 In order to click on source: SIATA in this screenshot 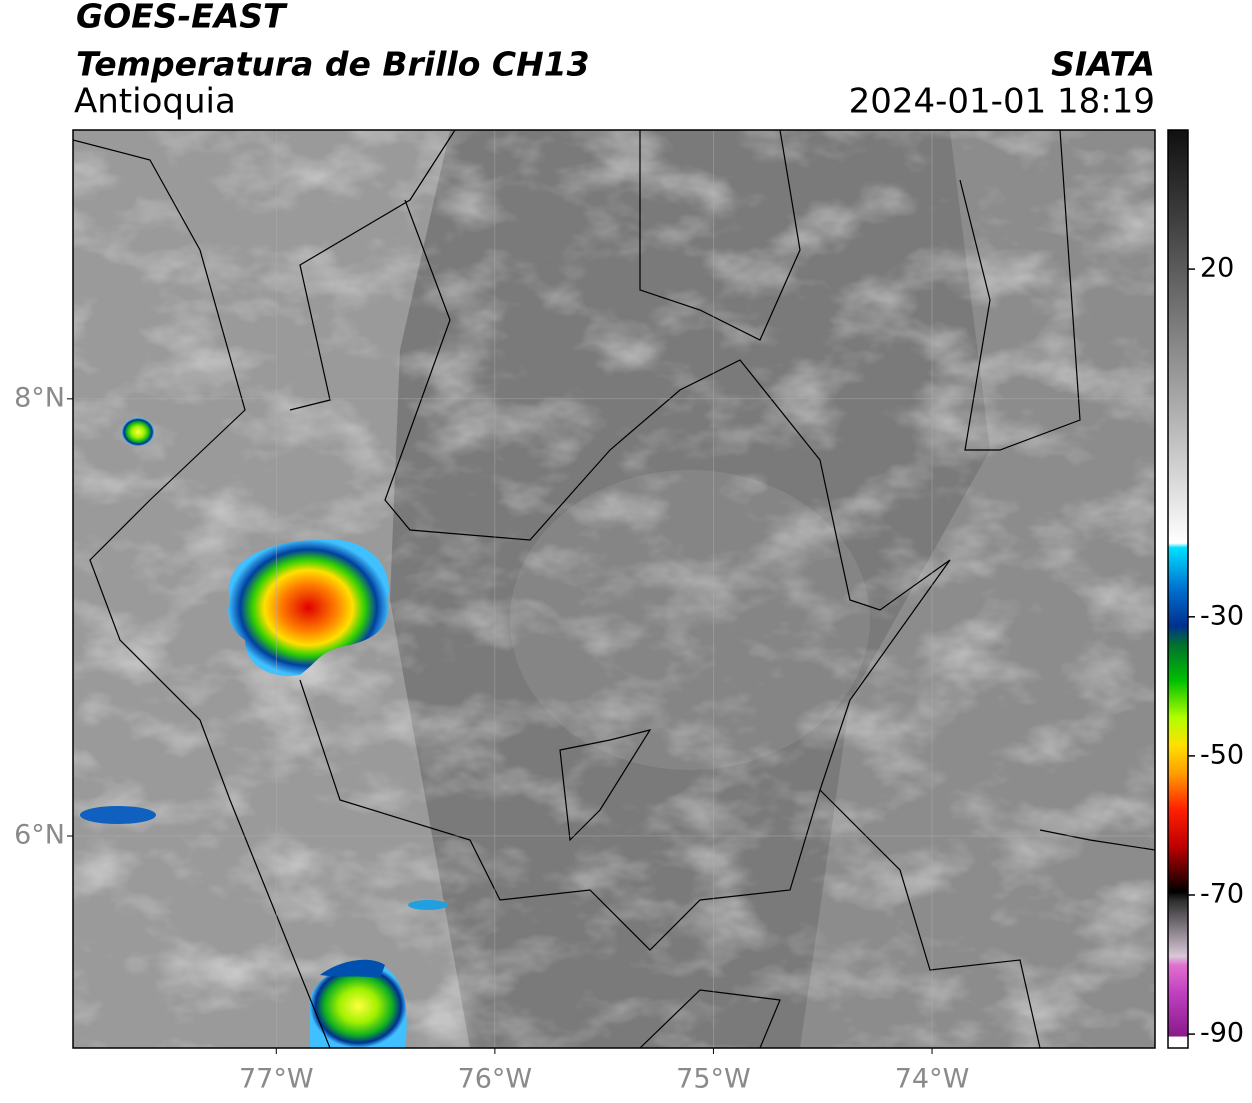, I will do `click(1103, 64)`.